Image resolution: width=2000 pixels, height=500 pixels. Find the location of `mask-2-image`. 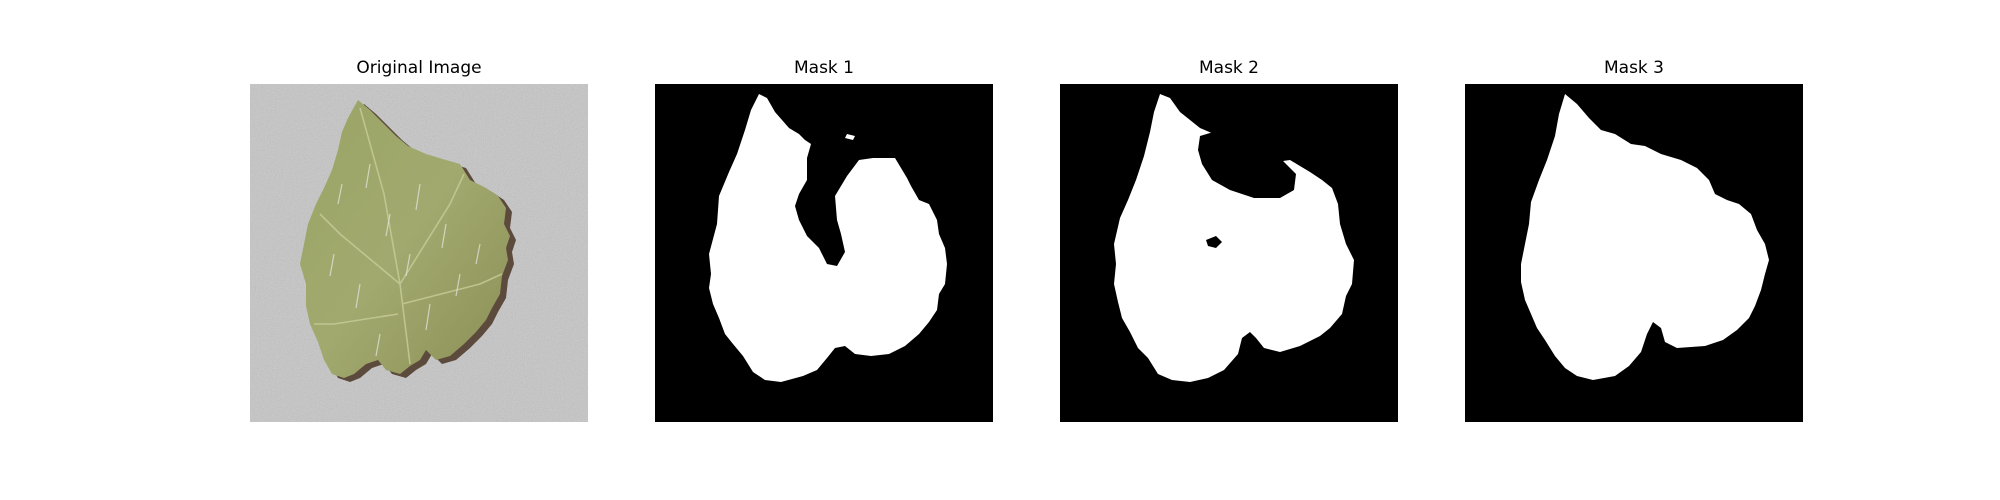

mask-2-image is located at coordinates (1229, 253).